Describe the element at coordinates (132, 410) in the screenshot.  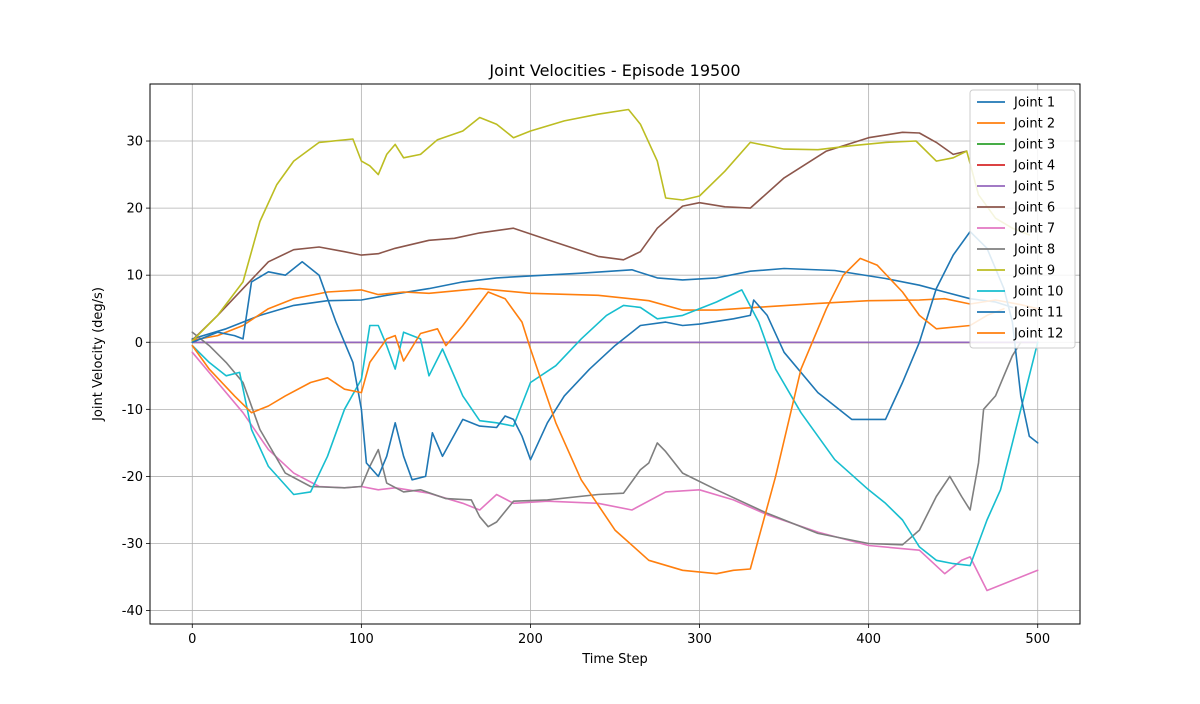
I see `y-tick-label: -10` at that location.